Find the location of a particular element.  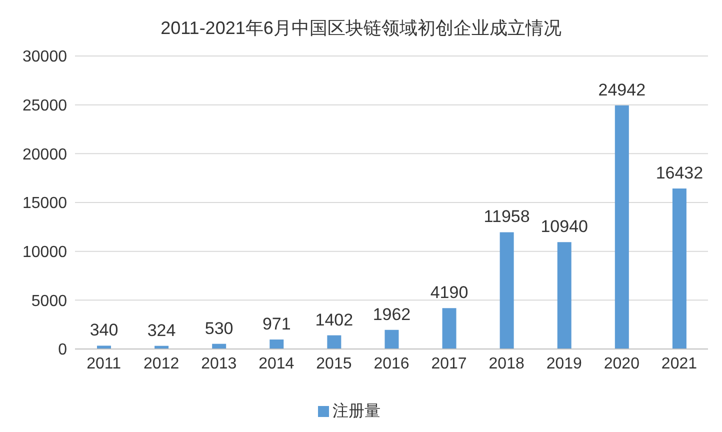

data-label: 16432 is located at coordinates (680, 173).